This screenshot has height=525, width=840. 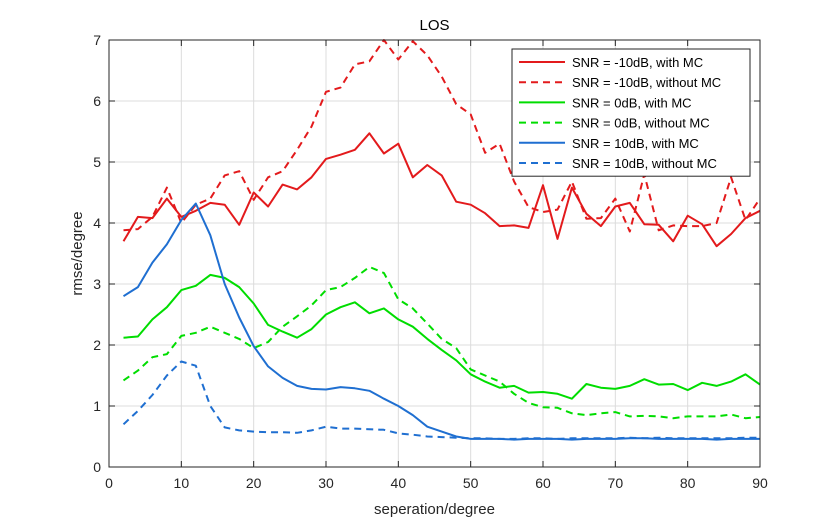 What do you see at coordinates (109, 483) in the screenshot?
I see `x-tick-label: 0` at bounding box center [109, 483].